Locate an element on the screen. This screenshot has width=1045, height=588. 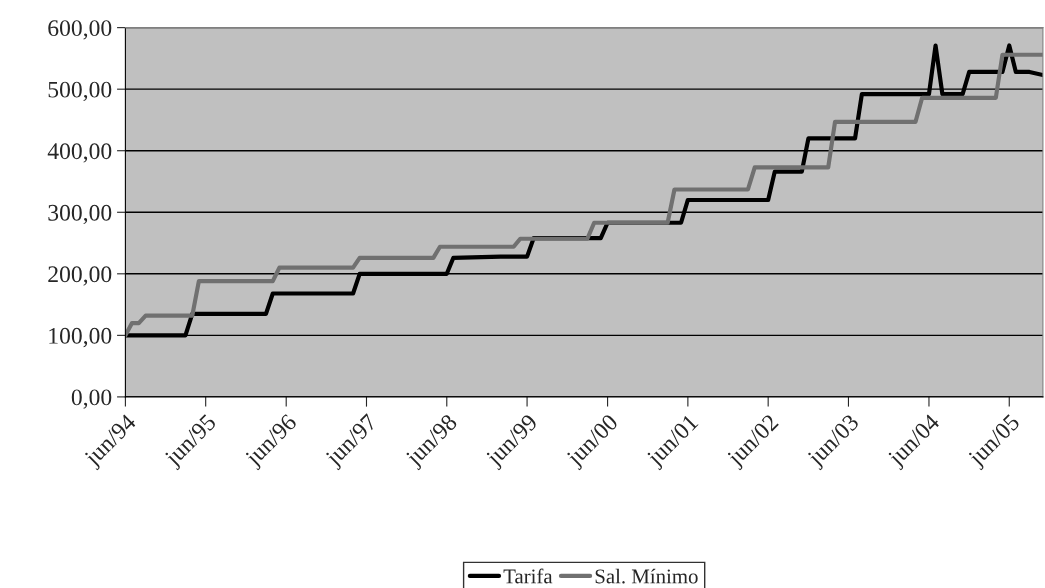
y-tick-label: 300,00 is located at coordinates (80, 214).